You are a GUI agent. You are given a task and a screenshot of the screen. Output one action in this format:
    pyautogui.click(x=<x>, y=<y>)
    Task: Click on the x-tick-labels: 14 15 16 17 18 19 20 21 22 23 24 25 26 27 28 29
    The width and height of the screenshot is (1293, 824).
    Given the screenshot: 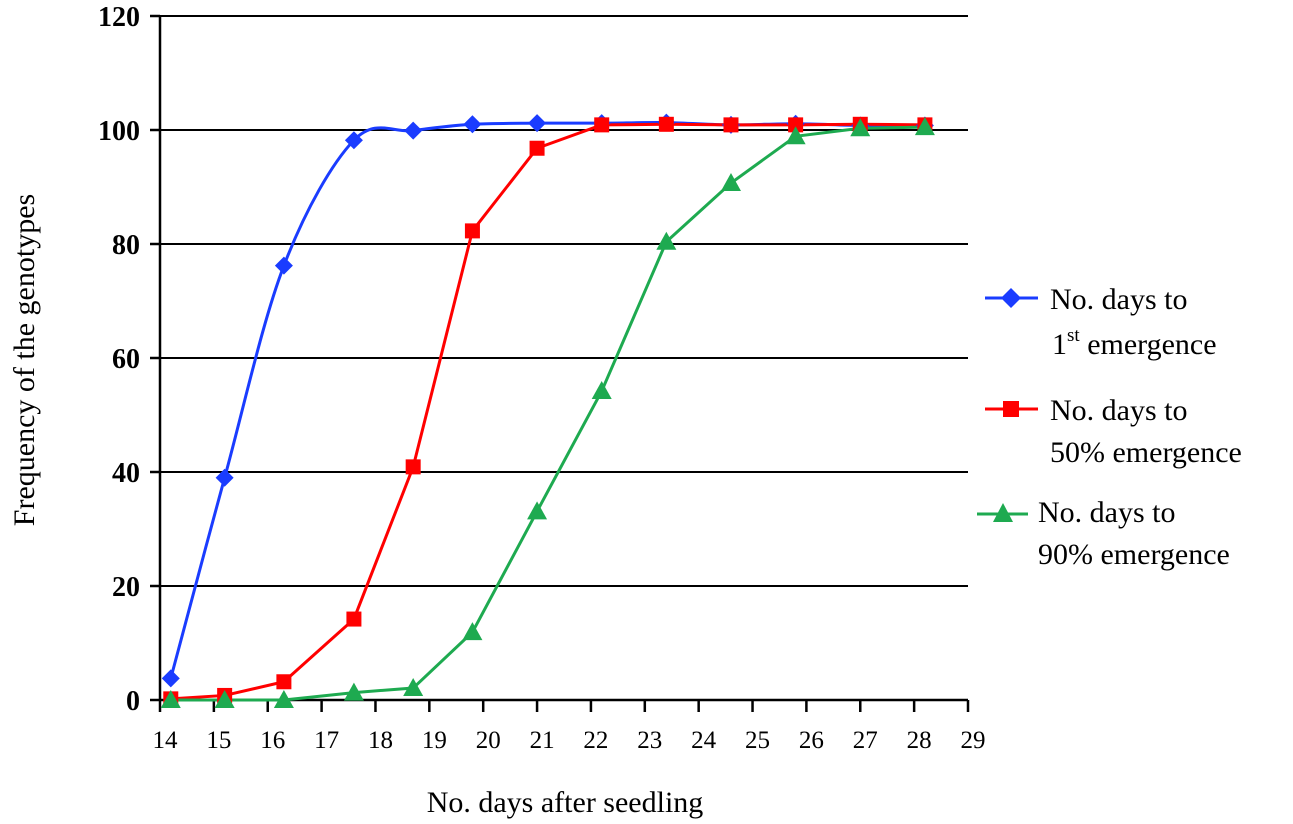 What is the action you would take?
    pyautogui.click(x=569, y=740)
    